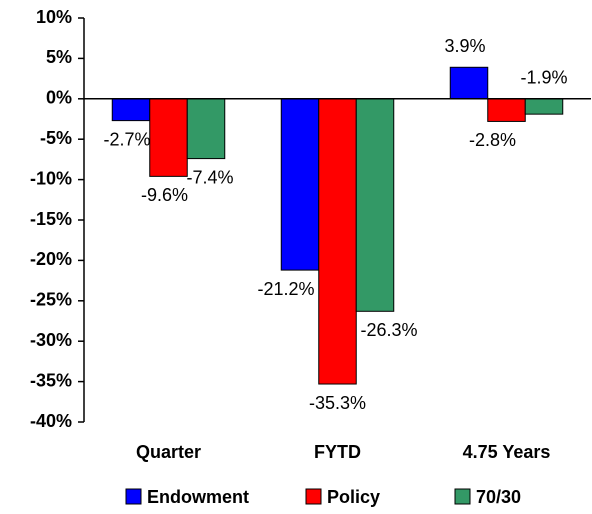  Describe the element at coordinates (51, 300) in the screenshot. I see `y-tick-label: -25%` at that location.